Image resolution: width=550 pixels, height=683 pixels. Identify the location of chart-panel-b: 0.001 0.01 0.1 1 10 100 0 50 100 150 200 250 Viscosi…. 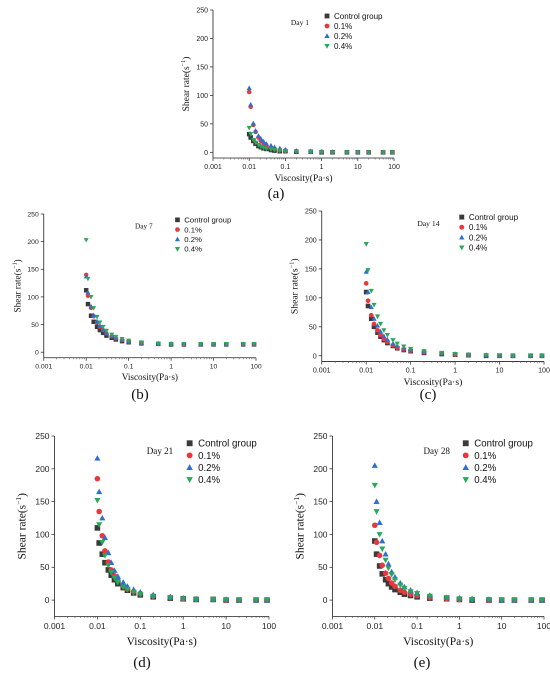
(131, 295).